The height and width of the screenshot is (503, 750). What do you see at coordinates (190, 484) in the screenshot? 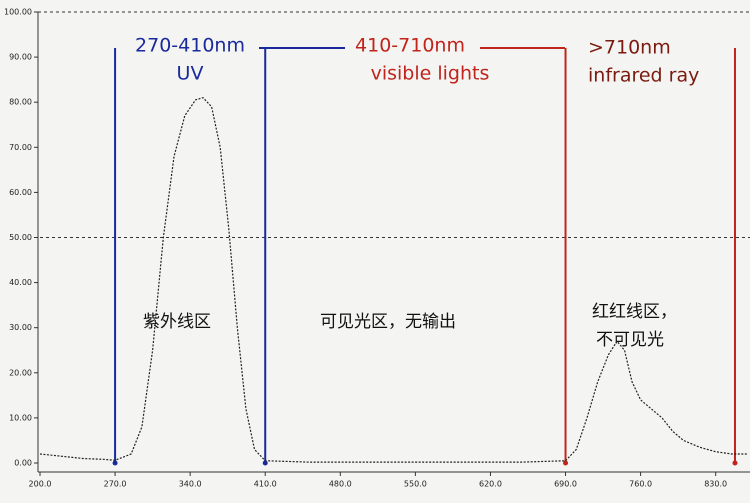
I see `x-tick-label: 340.0` at bounding box center [190, 484].